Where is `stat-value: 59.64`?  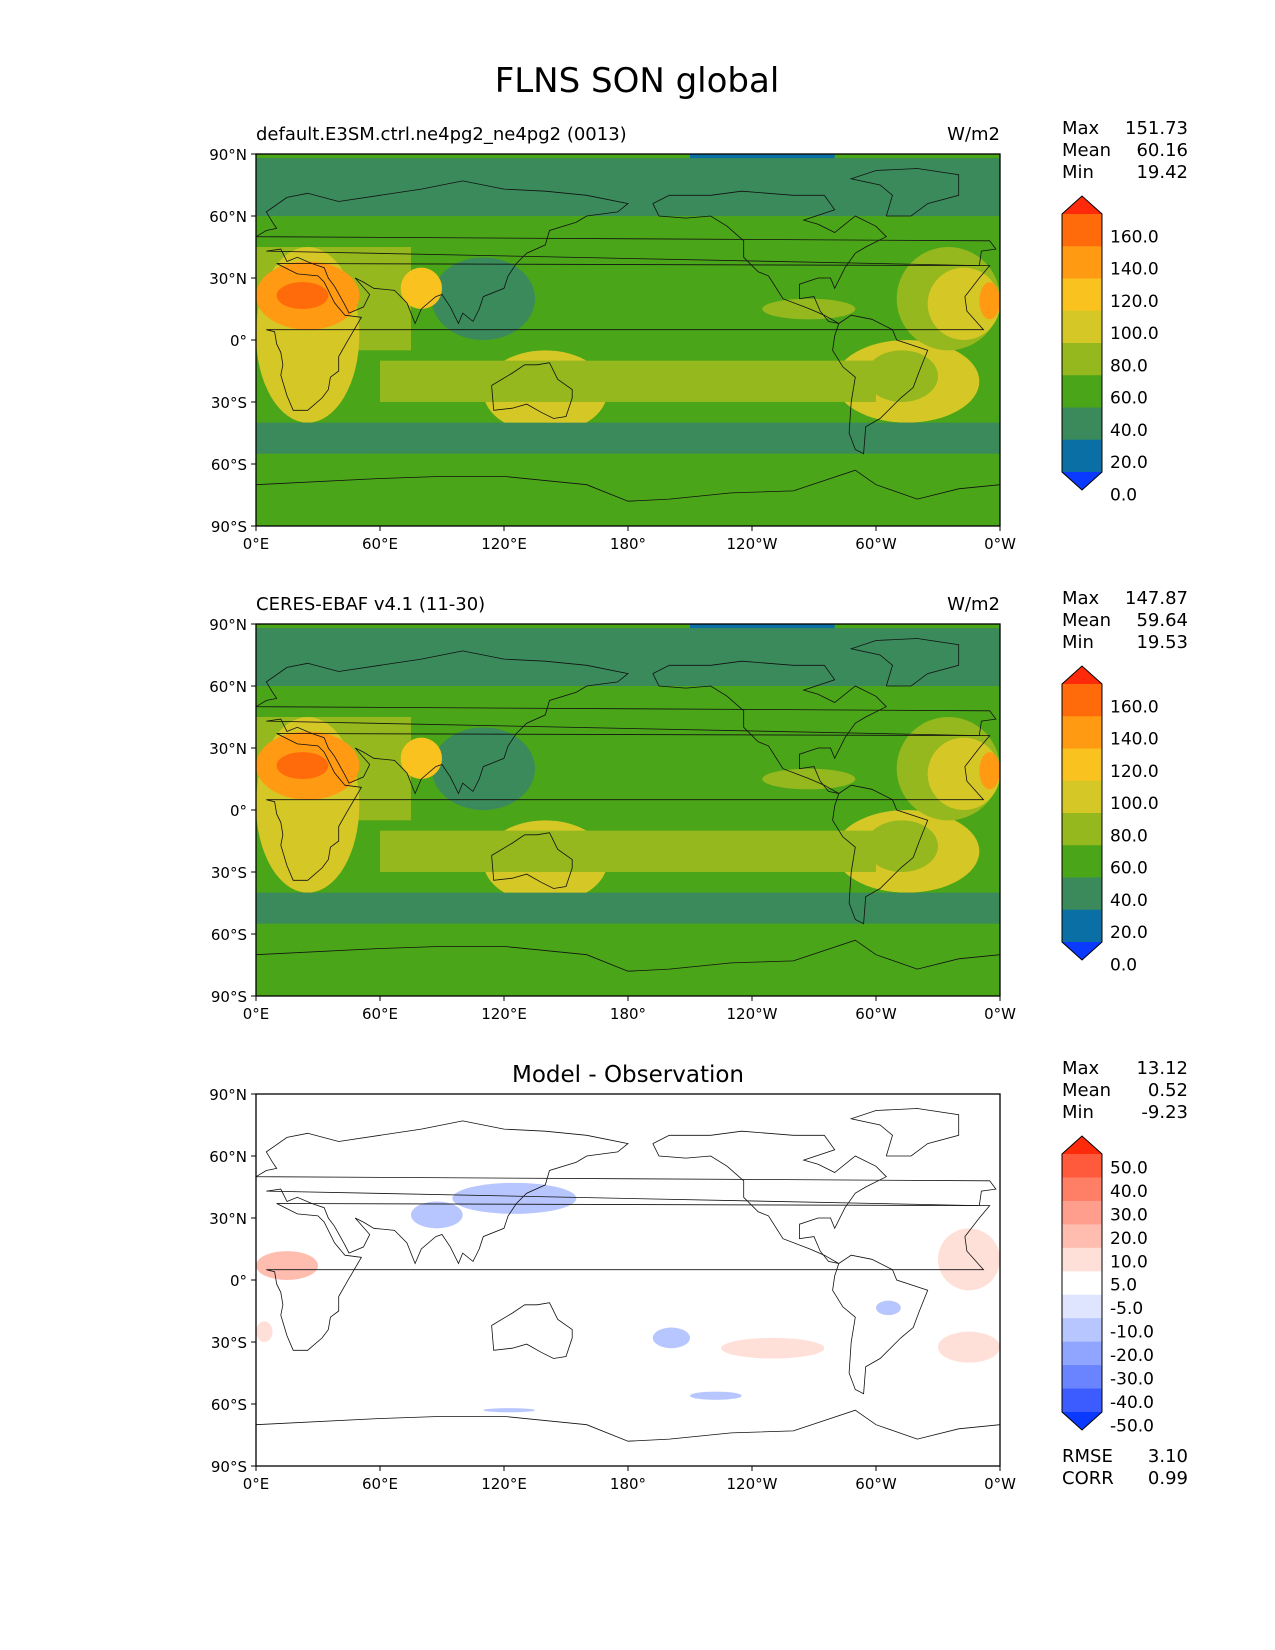
stat-value: 59.64 is located at coordinates (1162, 620).